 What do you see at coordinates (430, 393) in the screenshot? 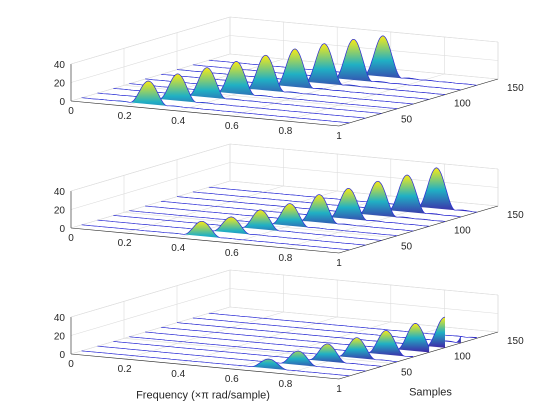
I see `y-axis-label: Samples` at bounding box center [430, 393].